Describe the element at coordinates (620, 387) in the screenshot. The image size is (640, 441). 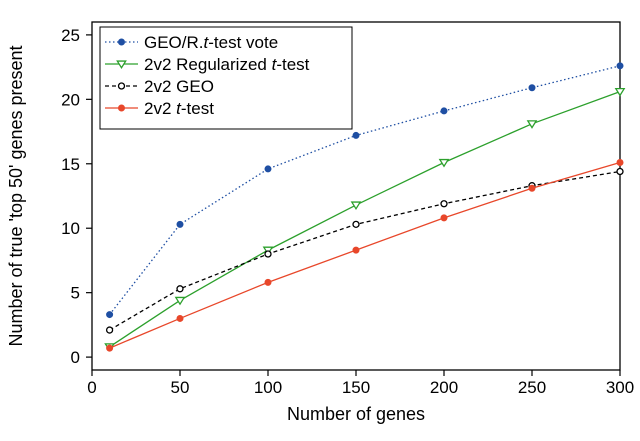
I see `x-tick-label: 300` at that location.